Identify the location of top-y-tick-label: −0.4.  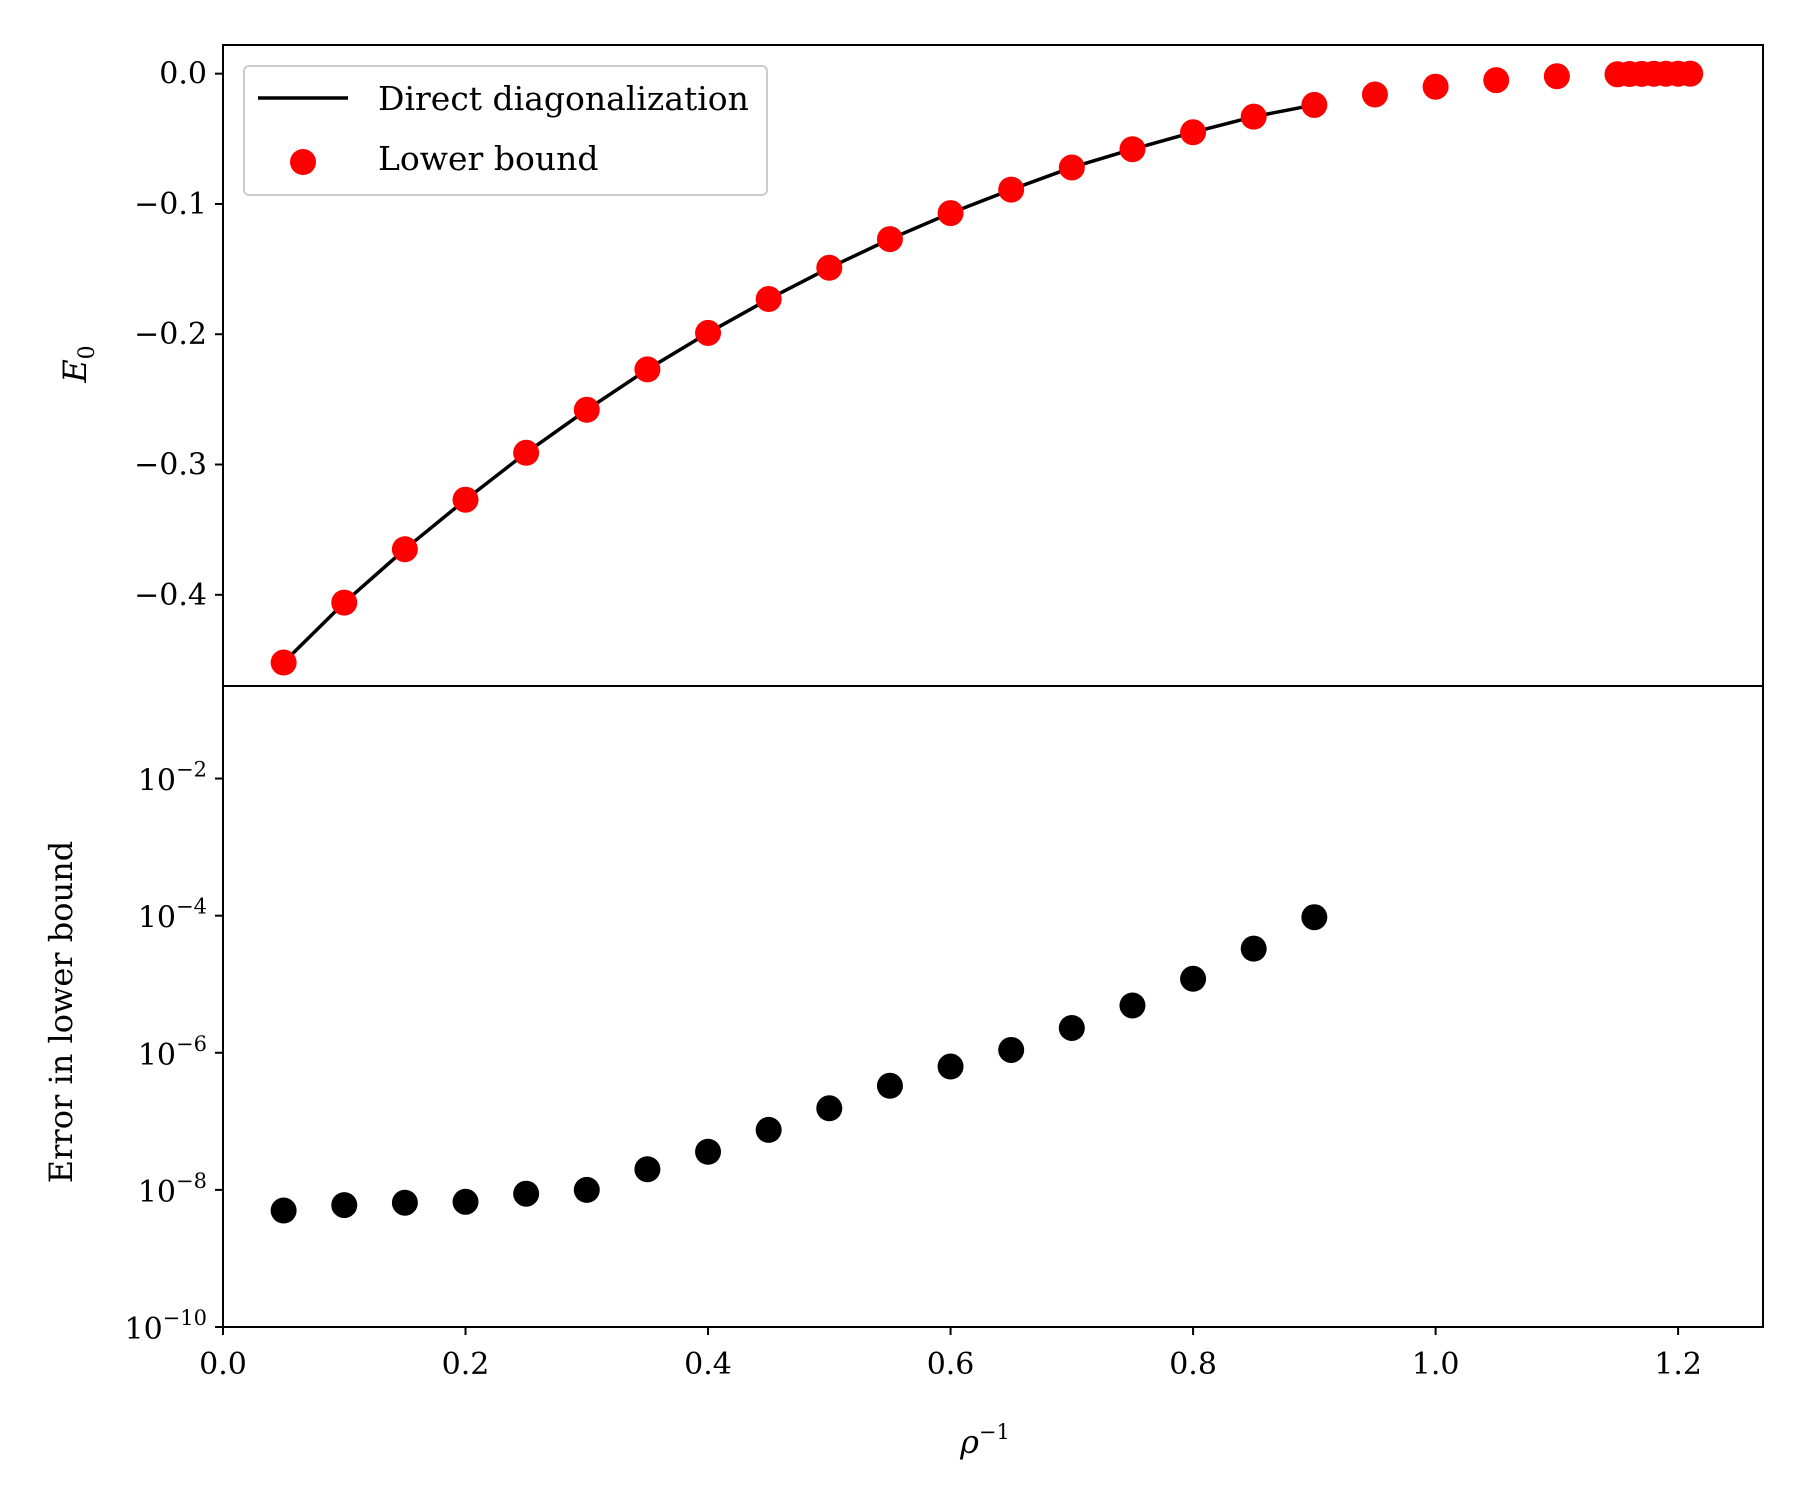
(170, 595).